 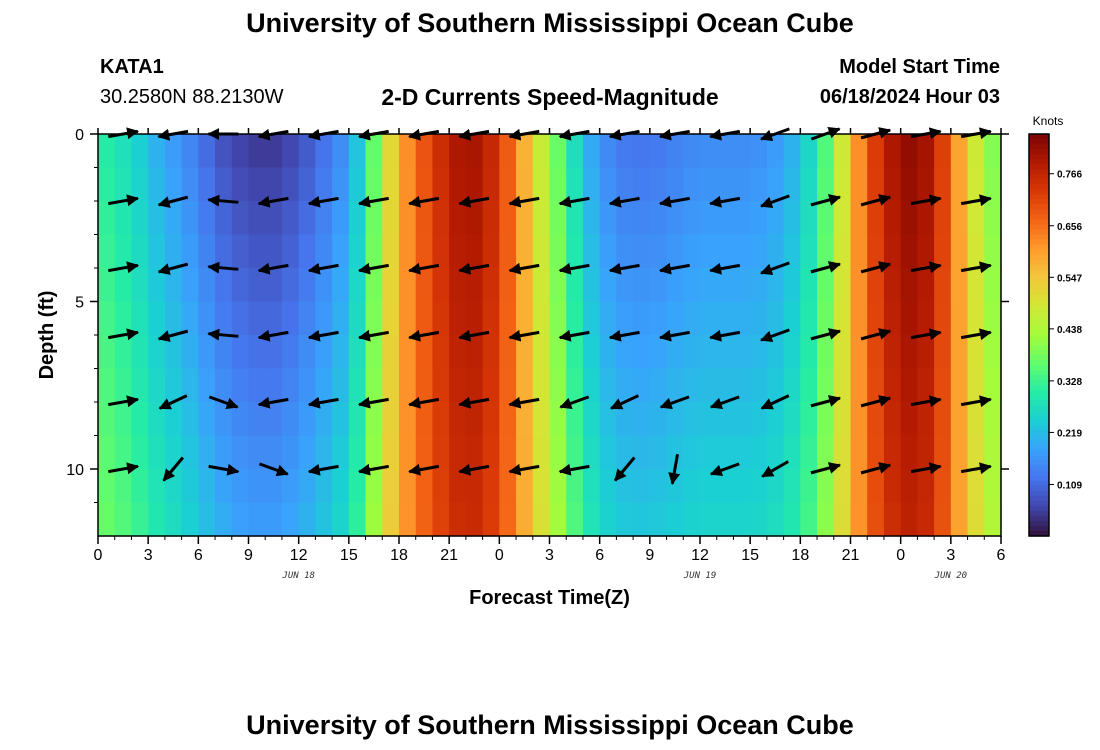 I want to click on x-axis-title: Forecast Time(Z), so click(x=549, y=598).